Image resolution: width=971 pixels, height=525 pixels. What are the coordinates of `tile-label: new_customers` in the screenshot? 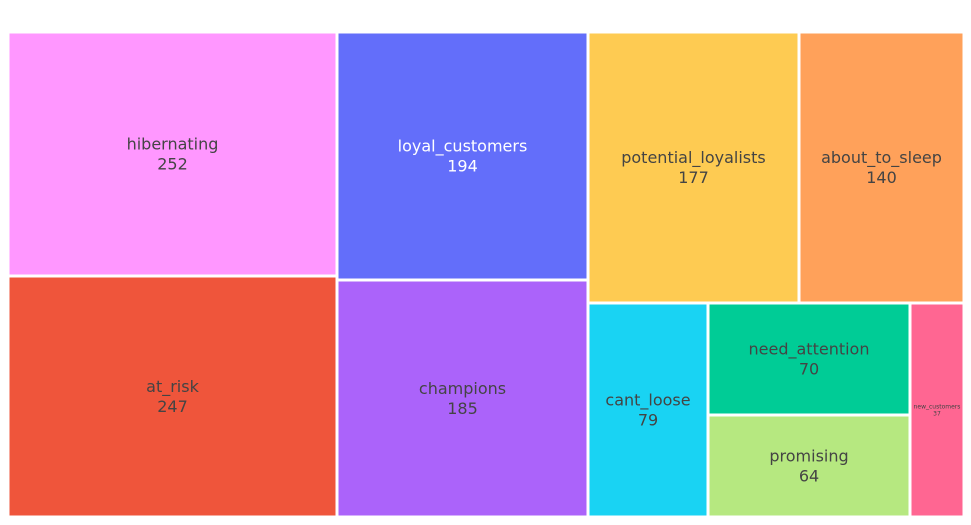 It's located at (937, 407).